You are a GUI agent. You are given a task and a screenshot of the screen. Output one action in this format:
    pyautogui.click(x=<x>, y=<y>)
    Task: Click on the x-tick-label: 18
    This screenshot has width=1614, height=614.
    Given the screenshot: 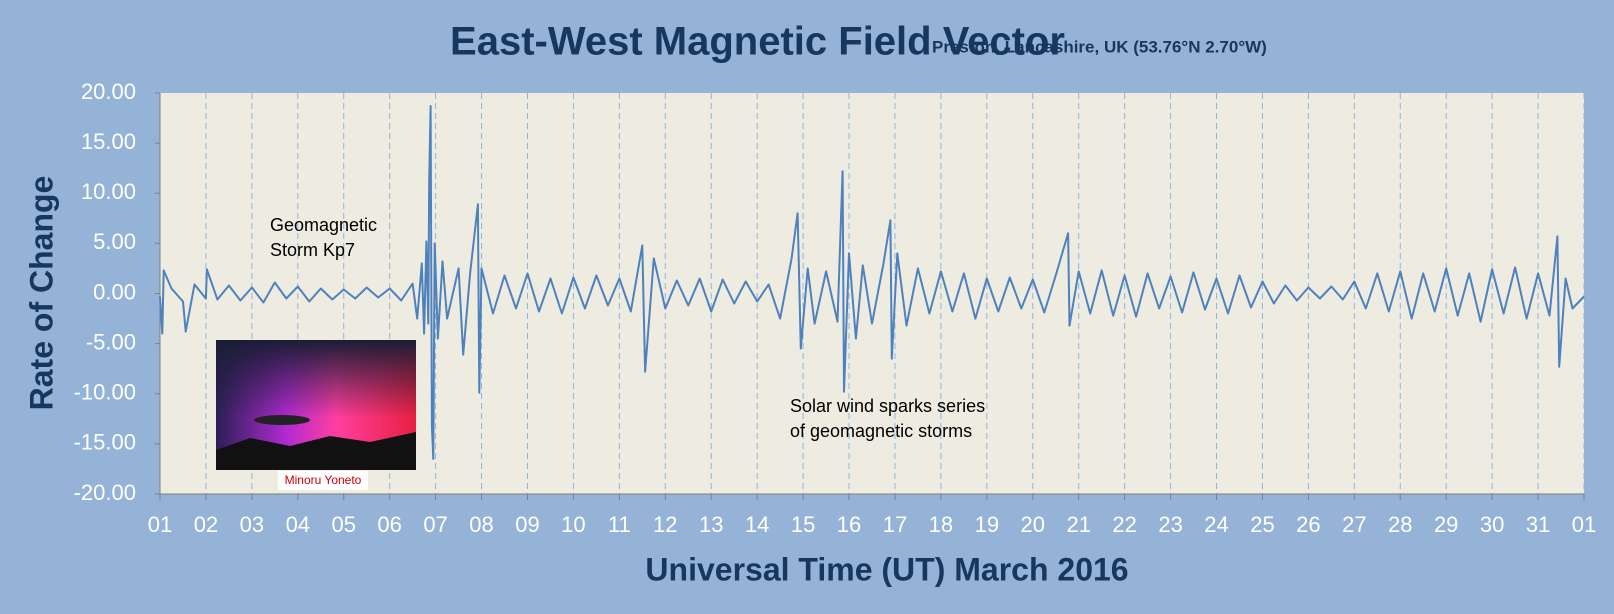 What is the action you would take?
    pyautogui.click(x=941, y=524)
    